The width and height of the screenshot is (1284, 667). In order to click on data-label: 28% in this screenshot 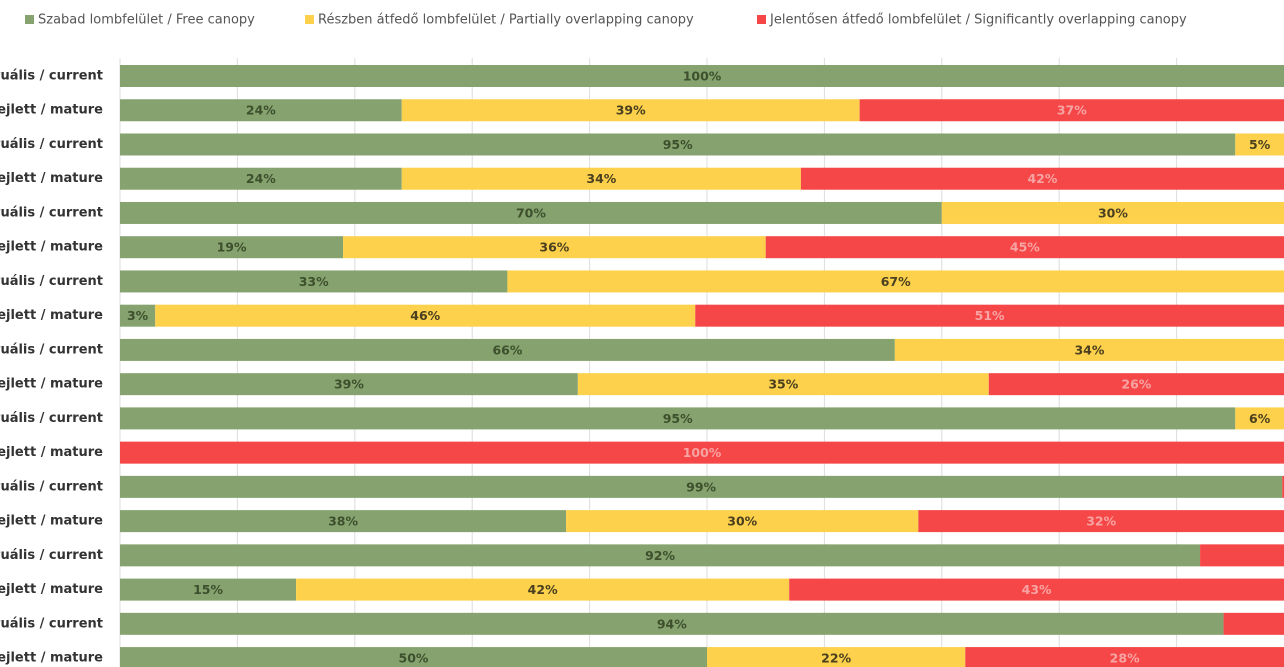, I will do `click(1125, 658)`.